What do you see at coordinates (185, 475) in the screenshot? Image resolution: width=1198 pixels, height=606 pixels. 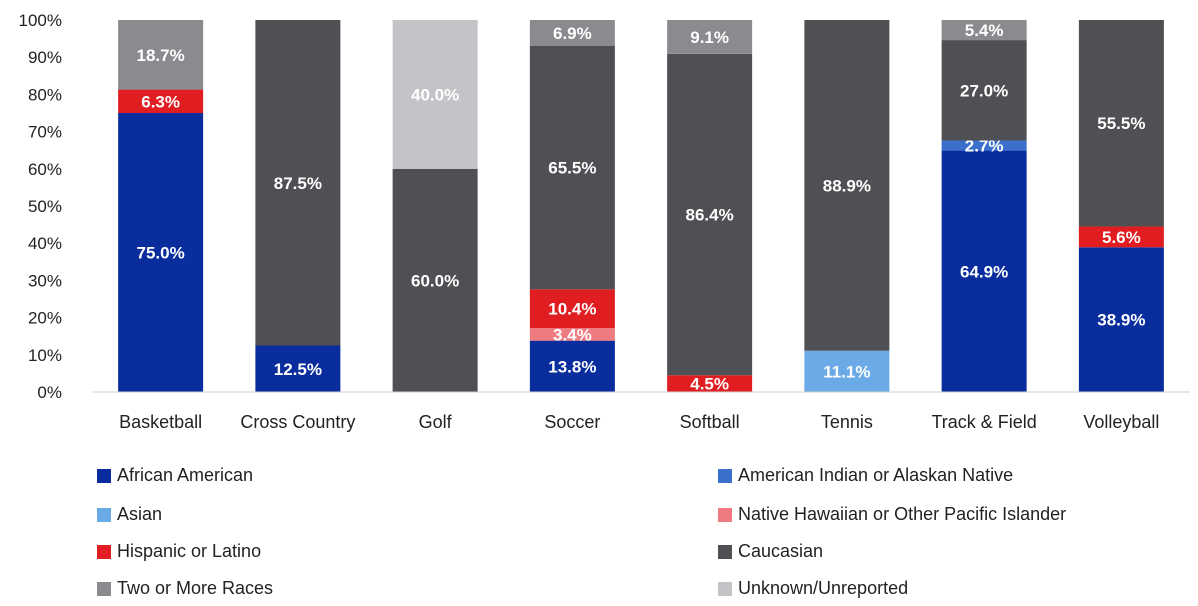 I see `legend-label: African American` at bounding box center [185, 475].